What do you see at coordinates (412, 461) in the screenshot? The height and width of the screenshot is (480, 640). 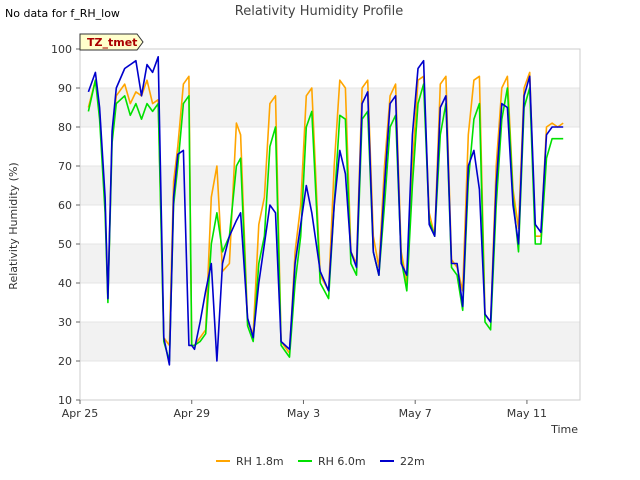 I see `legend-label: 22m` at bounding box center [412, 461].